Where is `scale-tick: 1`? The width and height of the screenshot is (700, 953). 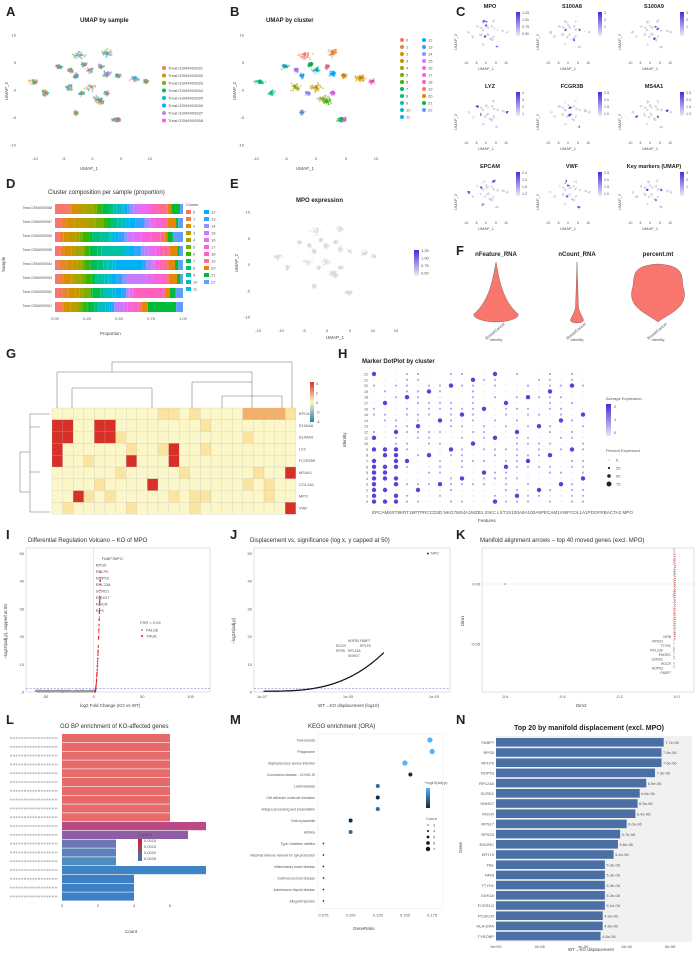 scale-tick: 1 is located at coordinates (523, 114).